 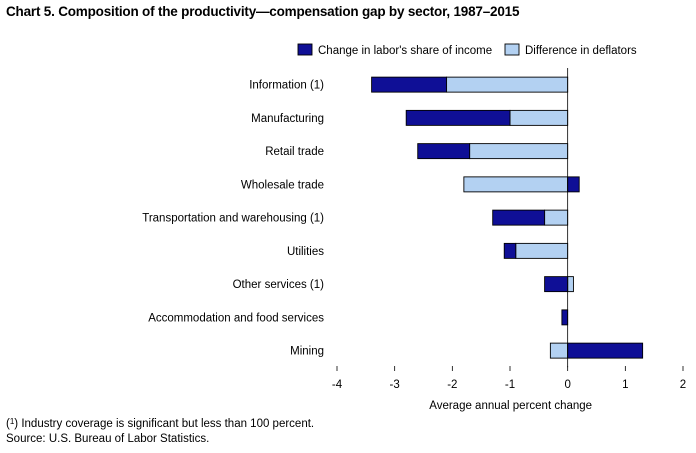 What do you see at coordinates (305, 49) in the screenshot?
I see `legend-swatch-change-in-labor-s-share-of-income` at bounding box center [305, 49].